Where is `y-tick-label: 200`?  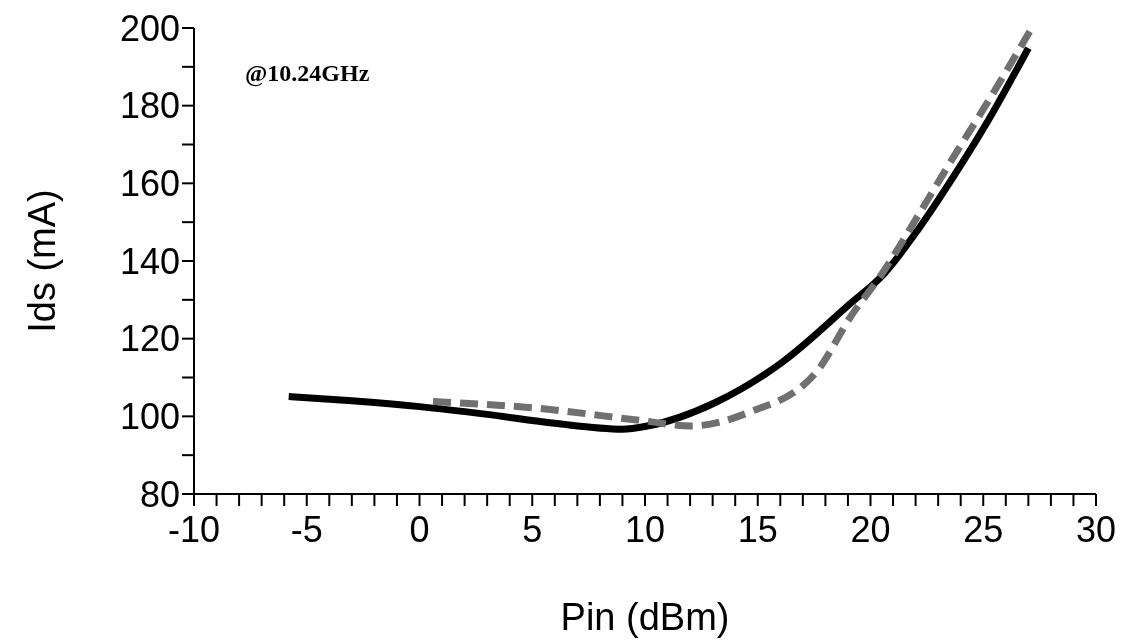
y-tick-label: 200 is located at coordinates (149, 28).